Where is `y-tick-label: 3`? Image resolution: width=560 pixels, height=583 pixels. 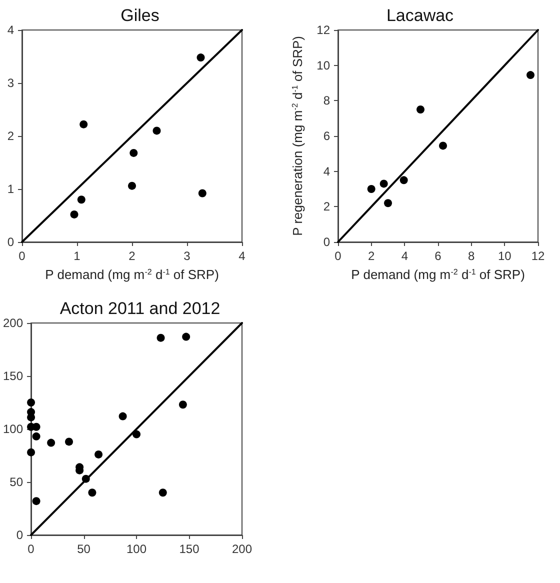
y-tick-label: 3 is located at coordinates (10, 83).